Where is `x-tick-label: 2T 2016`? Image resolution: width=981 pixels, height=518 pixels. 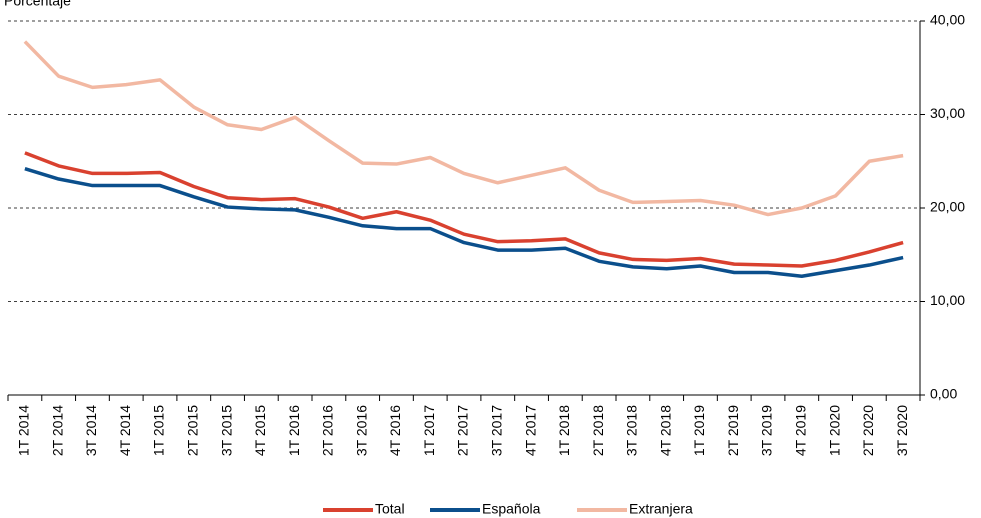
x-tick-label: 2T 2016 is located at coordinates (328, 430).